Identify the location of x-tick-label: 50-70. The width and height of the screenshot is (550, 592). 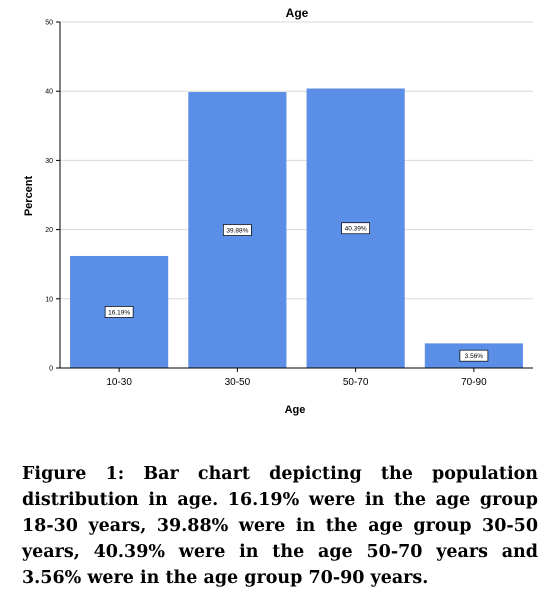
(356, 382).